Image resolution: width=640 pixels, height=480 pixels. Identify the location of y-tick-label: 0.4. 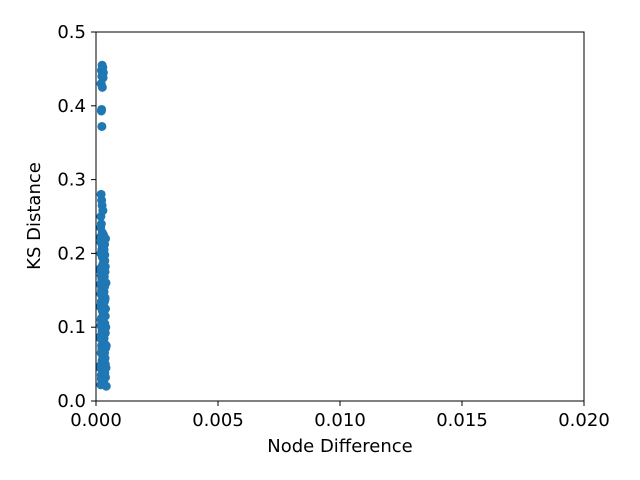
(71, 106).